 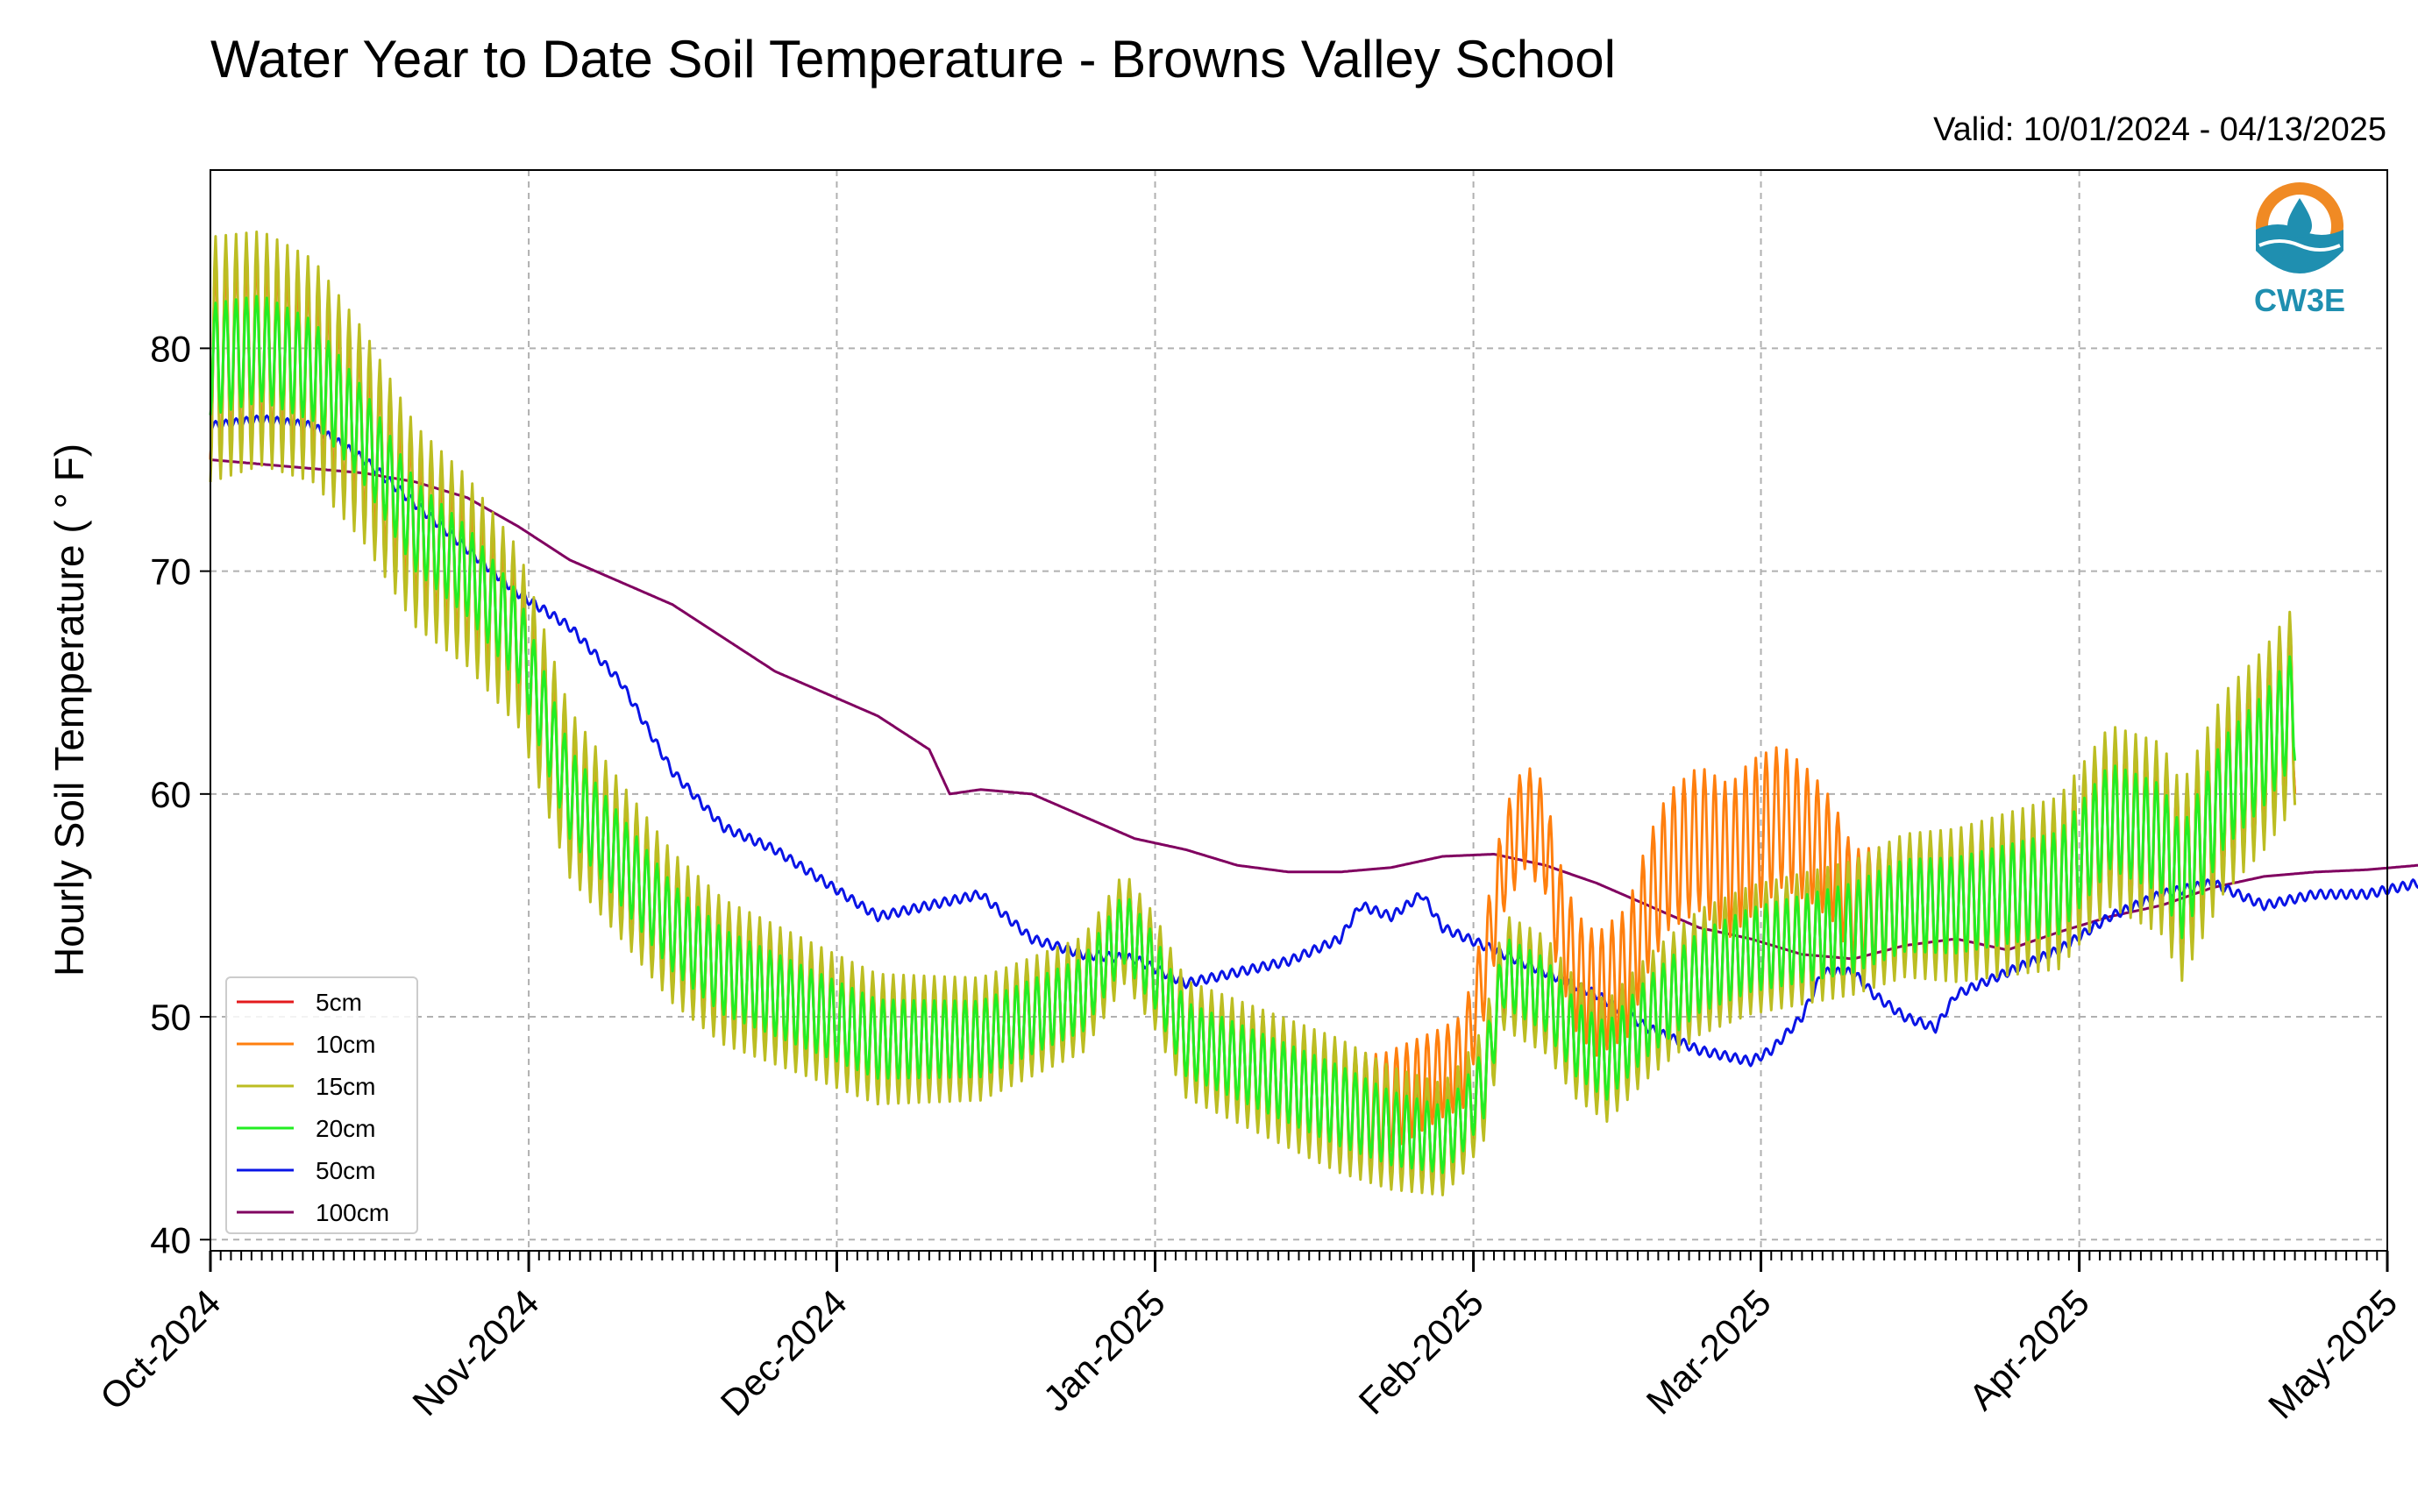 What do you see at coordinates (160, 1349) in the screenshot?
I see `x-tick-label: Oct-2024` at bounding box center [160, 1349].